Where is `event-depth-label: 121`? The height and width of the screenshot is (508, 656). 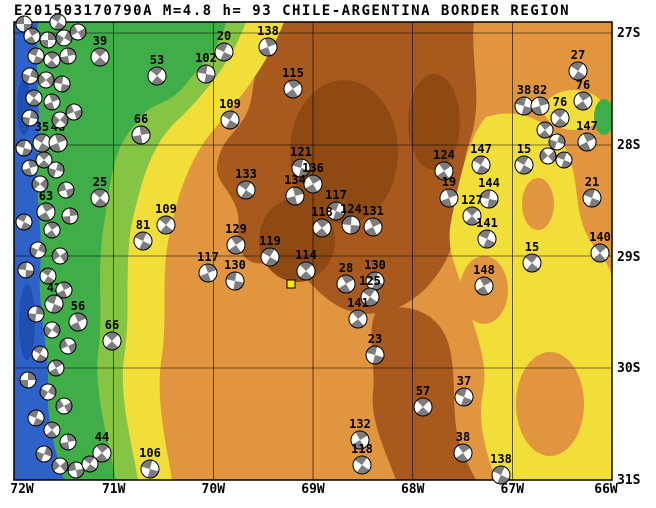 event-depth-label: 121 is located at coordinates (301, 152).